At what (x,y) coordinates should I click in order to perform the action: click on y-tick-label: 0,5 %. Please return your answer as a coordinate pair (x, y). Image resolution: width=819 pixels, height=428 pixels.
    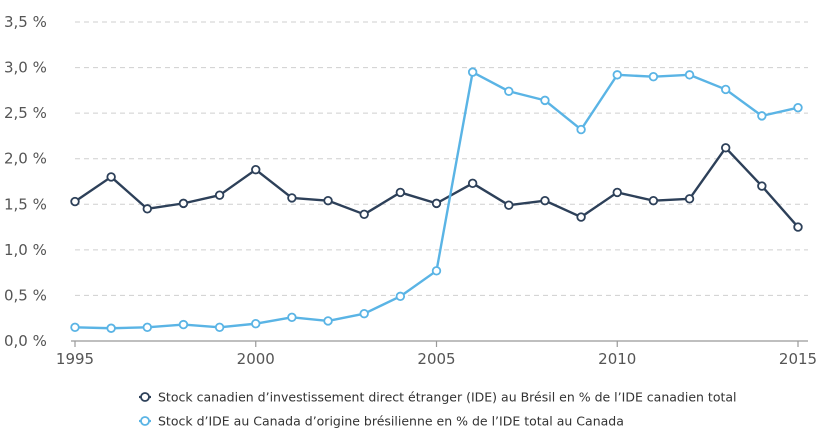
    Looking at the image, I should click on (25, 295).